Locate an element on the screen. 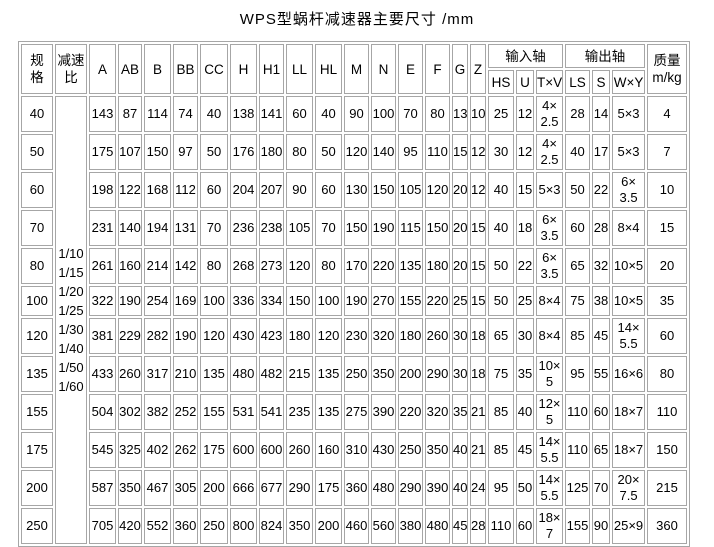 This screenshot has height=547, width=714. value-cell: 275 is located at coordinates (356, 412).